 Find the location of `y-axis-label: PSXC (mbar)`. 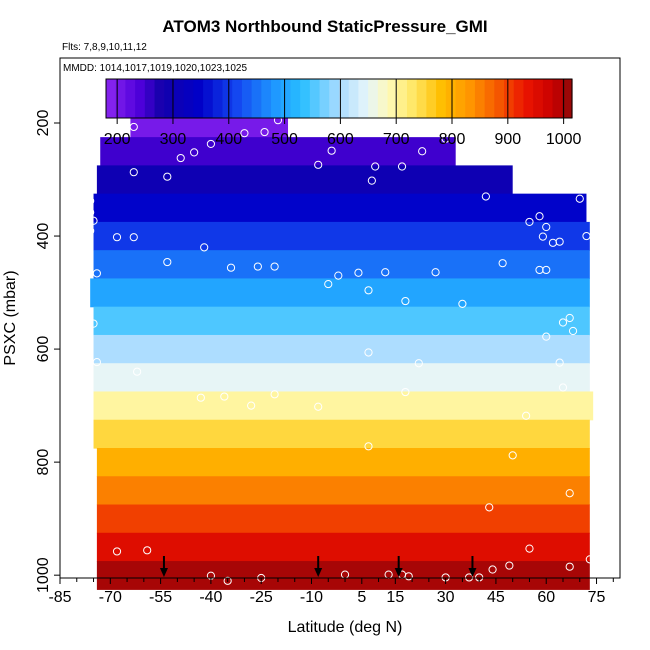

y-axis-label: PSXC (mbar) is located at coordinates (10, 317).